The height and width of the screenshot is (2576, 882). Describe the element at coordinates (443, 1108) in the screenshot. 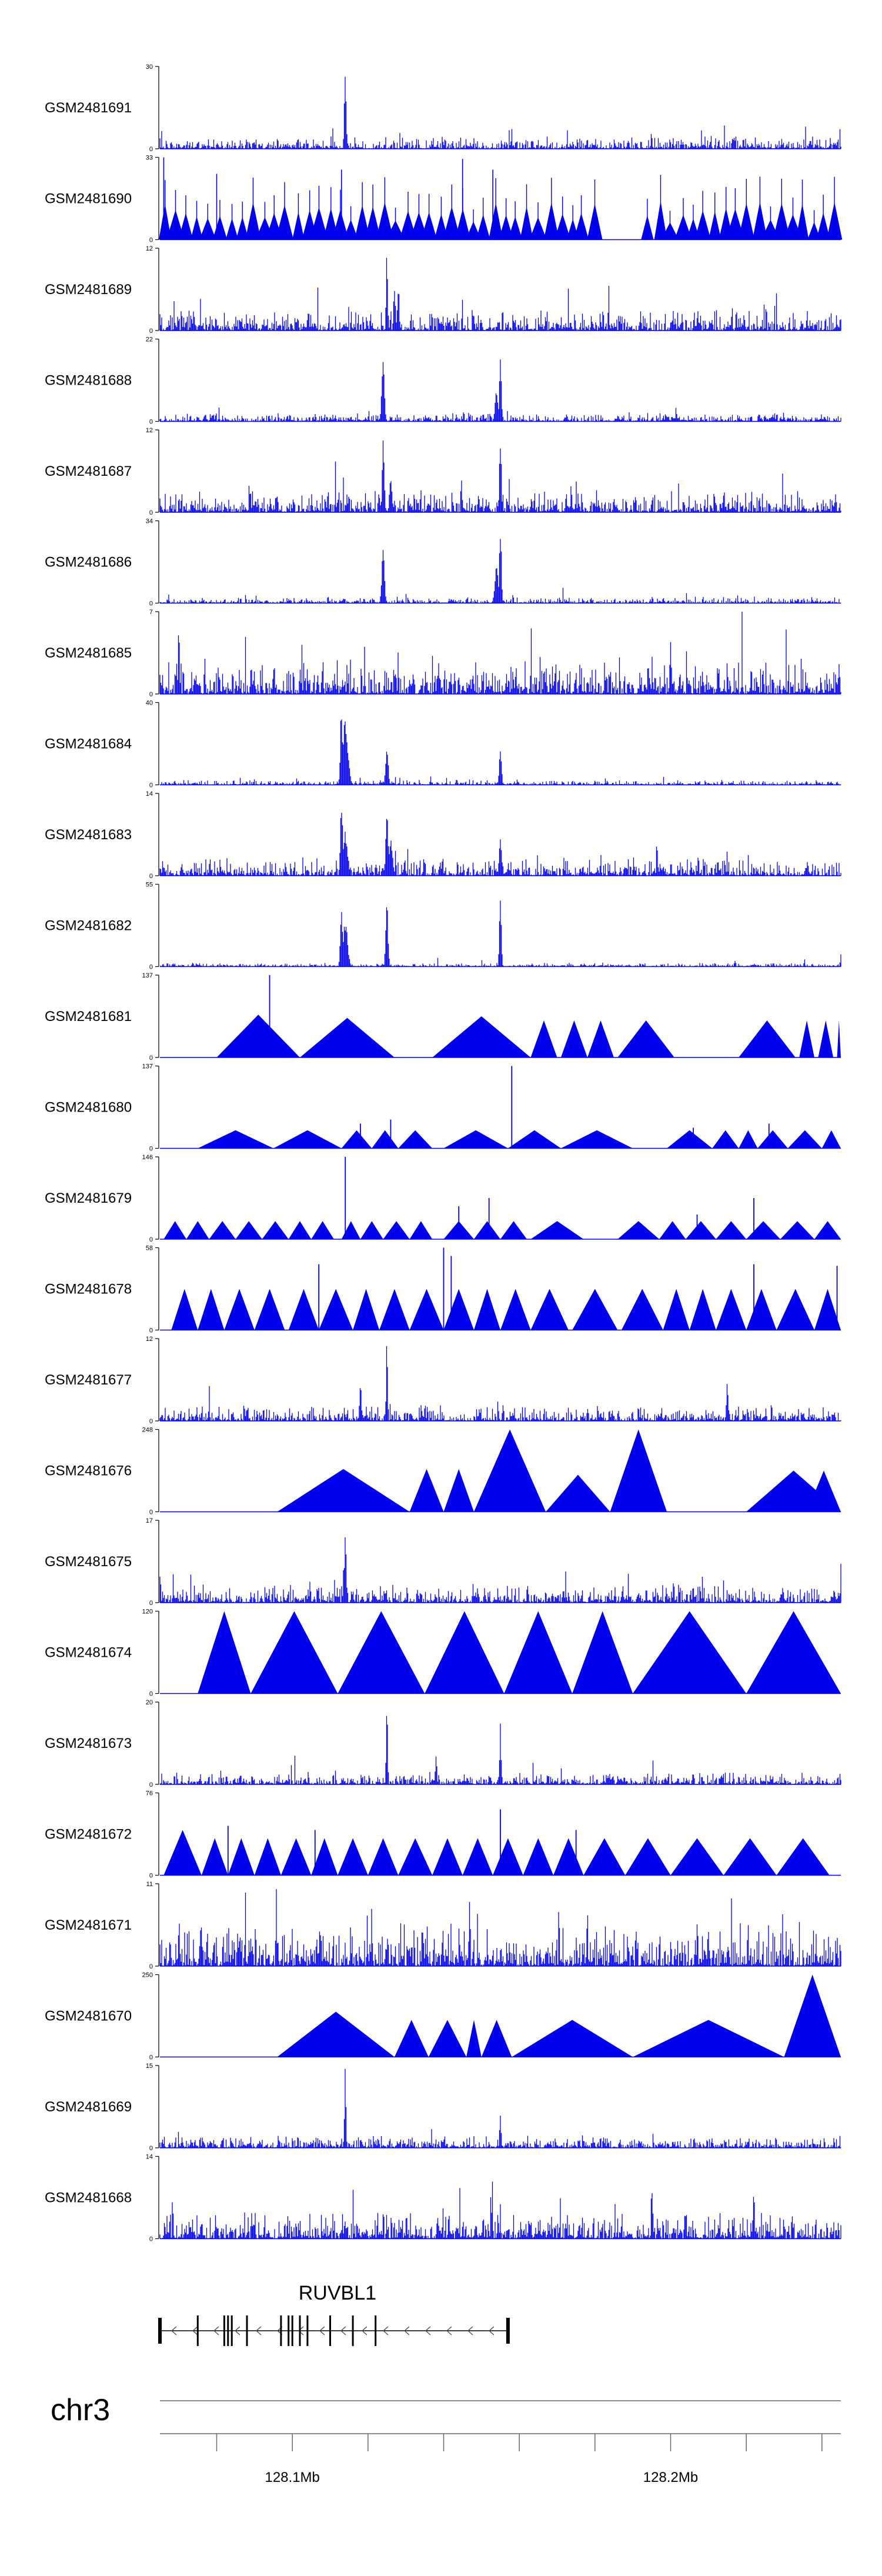

I see `track-GSM2481680: GSM2481680 137 0` at that location.